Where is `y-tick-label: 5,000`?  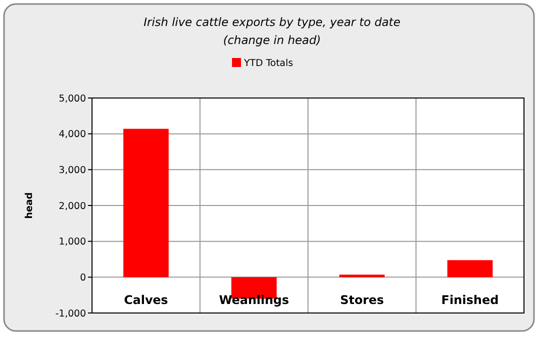
y-tick-label: 5,000 is located at coordinates (72, 98).